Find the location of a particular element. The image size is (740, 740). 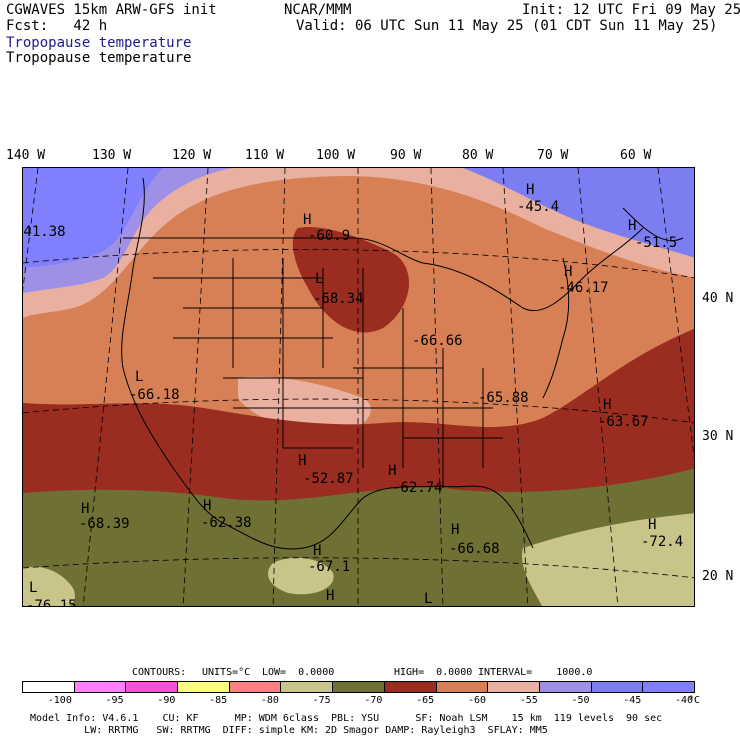

colorbar-tick-label: -80 is located at coordinates (269, 700).